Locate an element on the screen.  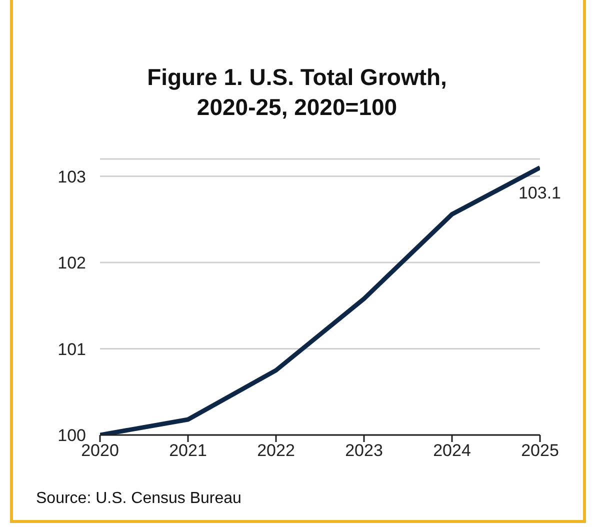
x-tick-label: 2024 is located at coordinates (452, 450).